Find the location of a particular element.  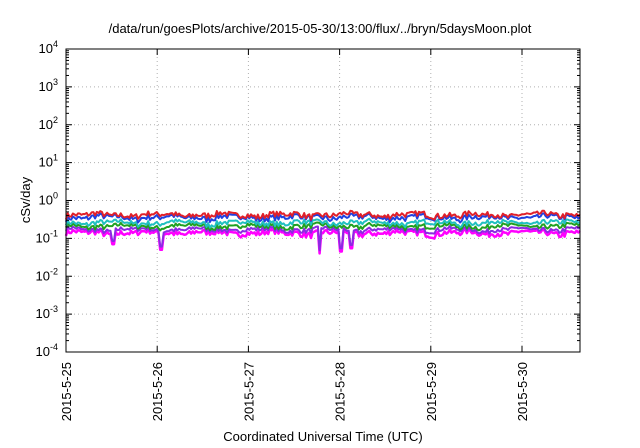

y-tick-label: 10⁻¹ is located at coordinates (47, 236).